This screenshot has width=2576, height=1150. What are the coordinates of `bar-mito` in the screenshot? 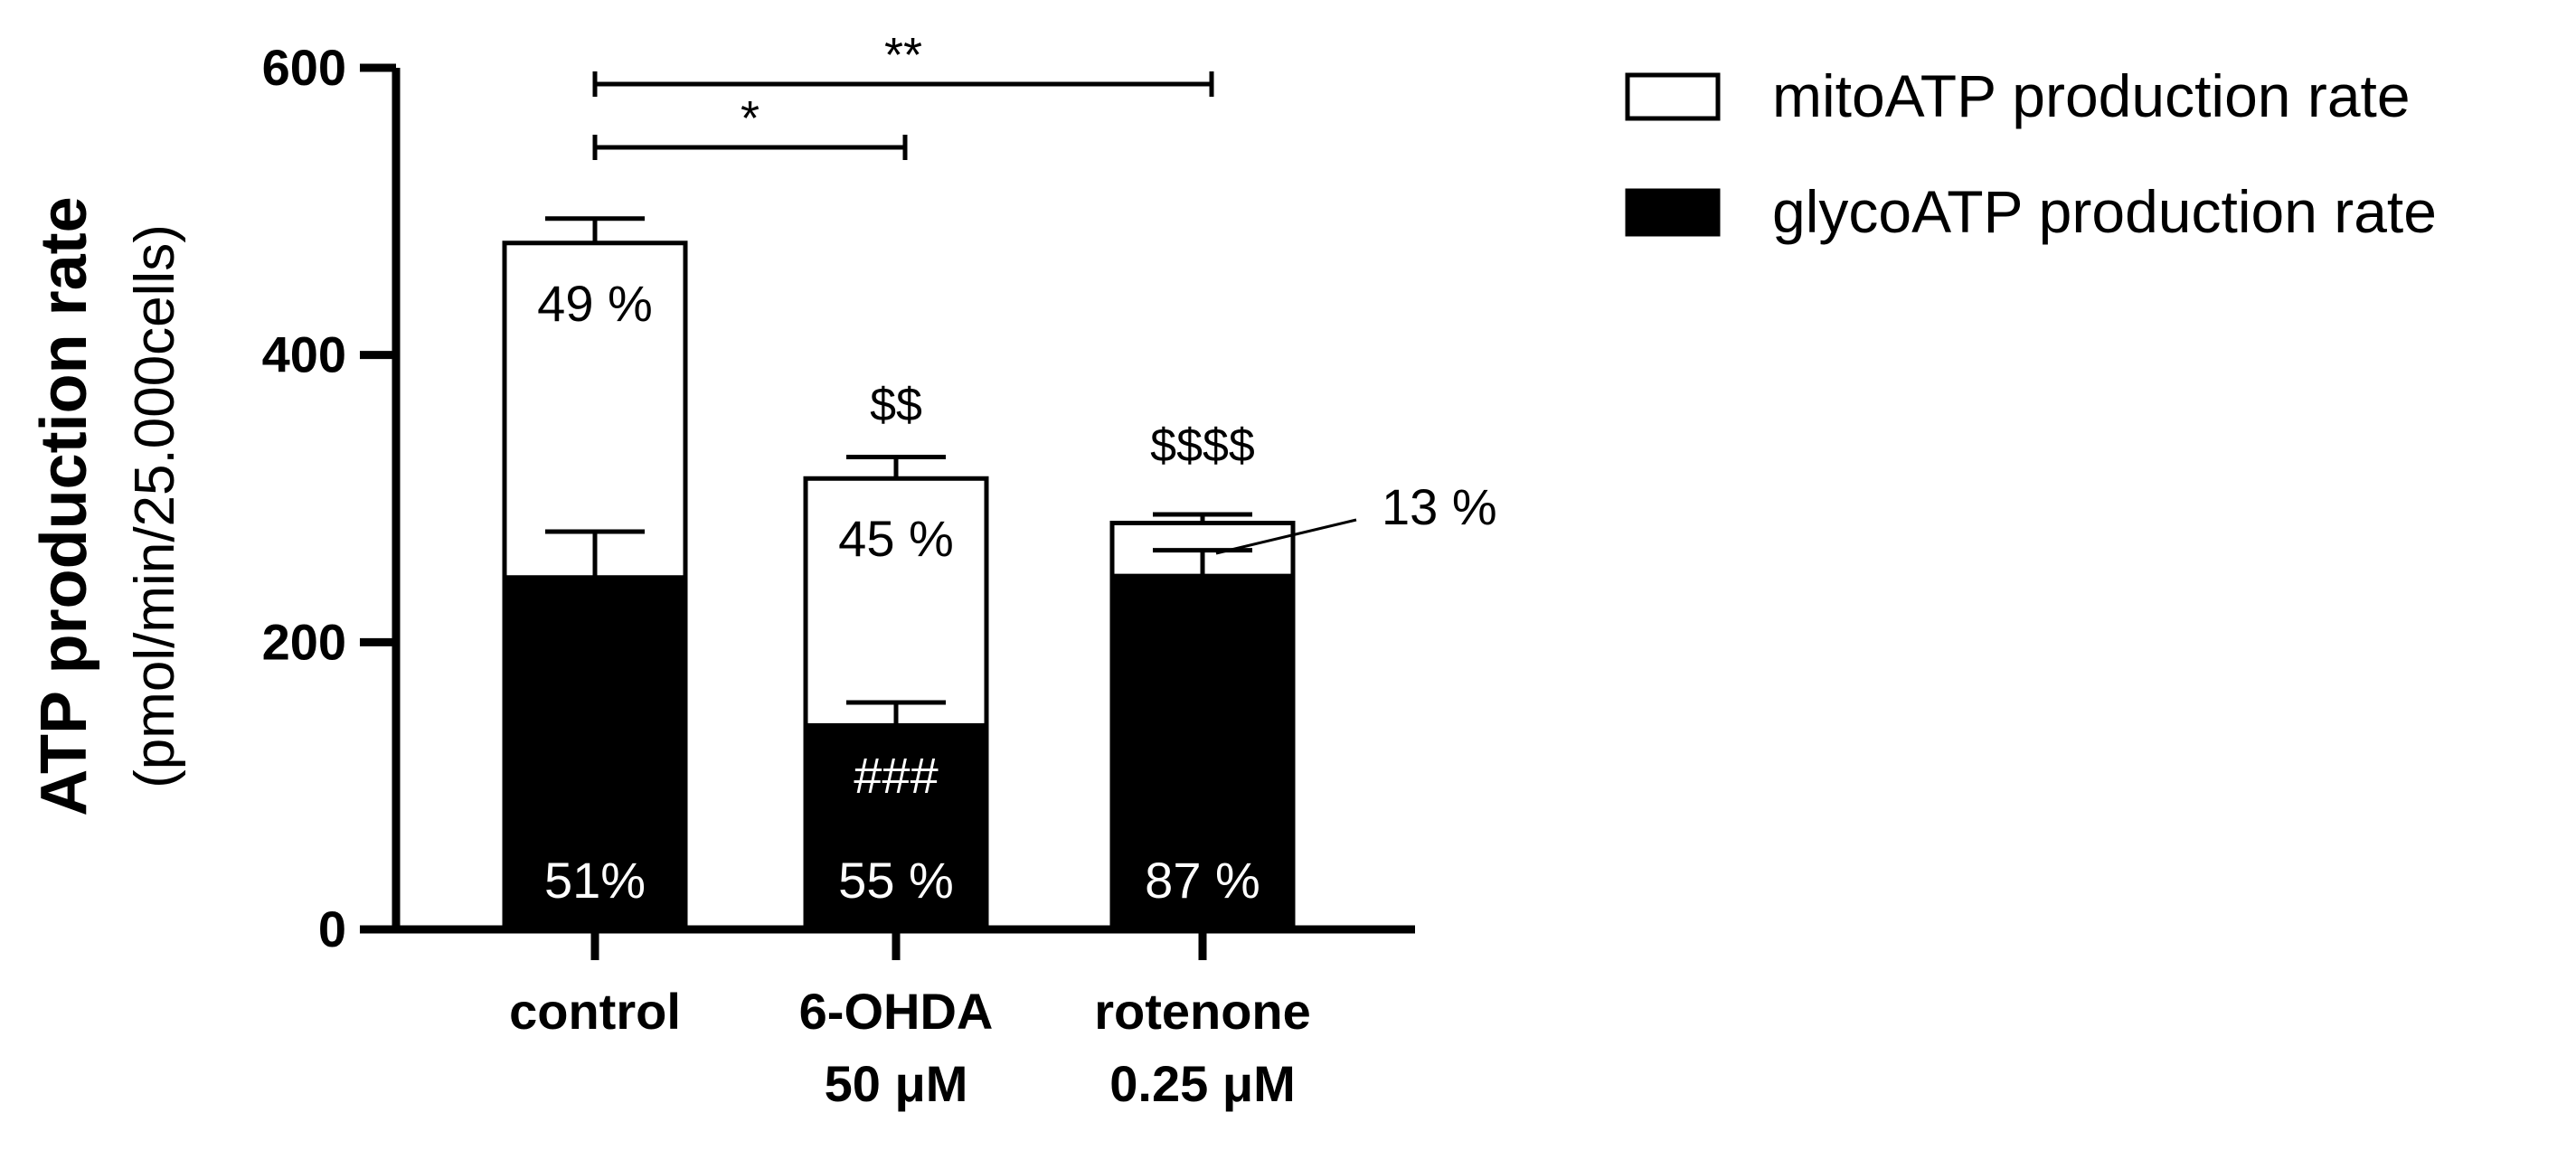 It's located at (595, 410).